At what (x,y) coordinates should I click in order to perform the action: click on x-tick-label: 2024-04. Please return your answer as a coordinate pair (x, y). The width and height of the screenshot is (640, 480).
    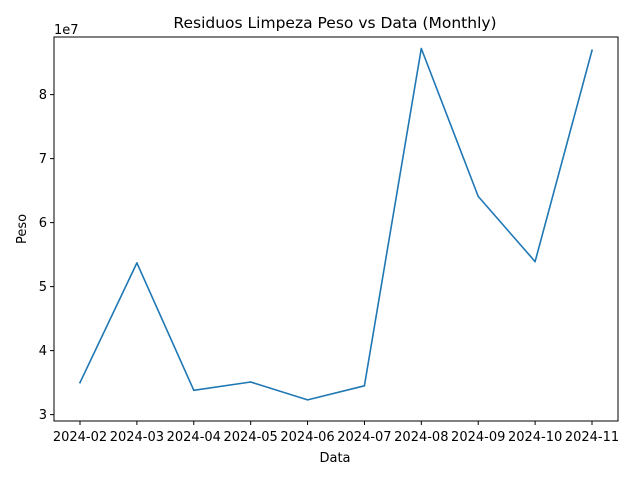
    Looking at the image, I should click on (194, 437).